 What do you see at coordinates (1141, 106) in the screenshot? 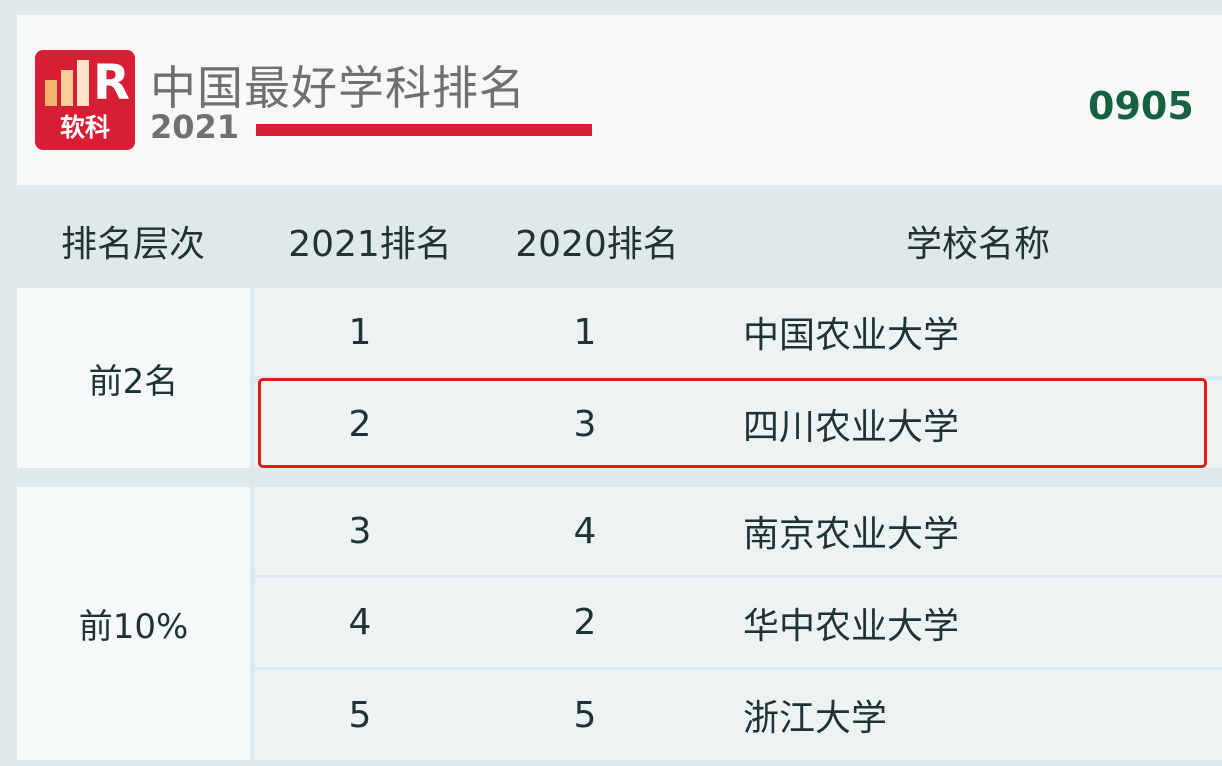
I see `subject-code: 0905` at bounding box center [1141, 106].